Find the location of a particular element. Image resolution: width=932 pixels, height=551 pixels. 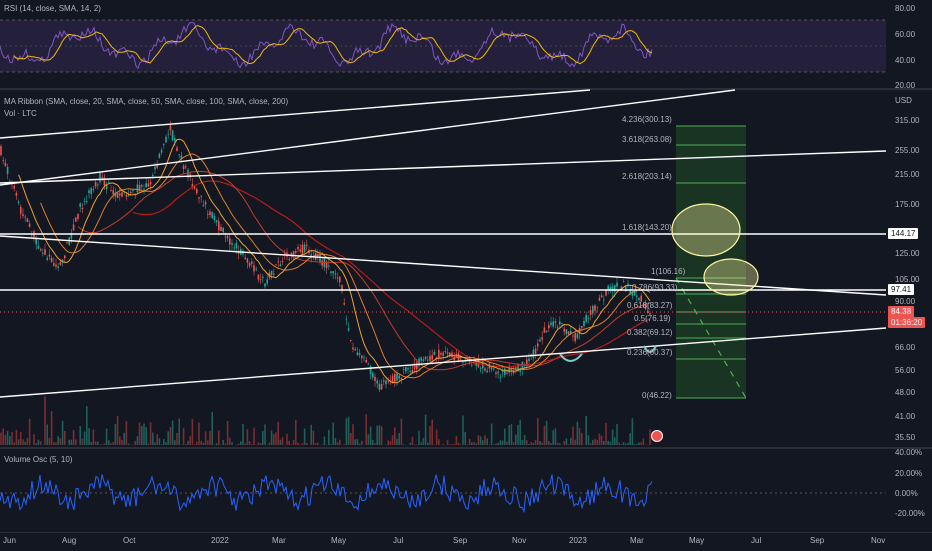

price-scale-48: 48.00 is located at coordinates (905, 392).